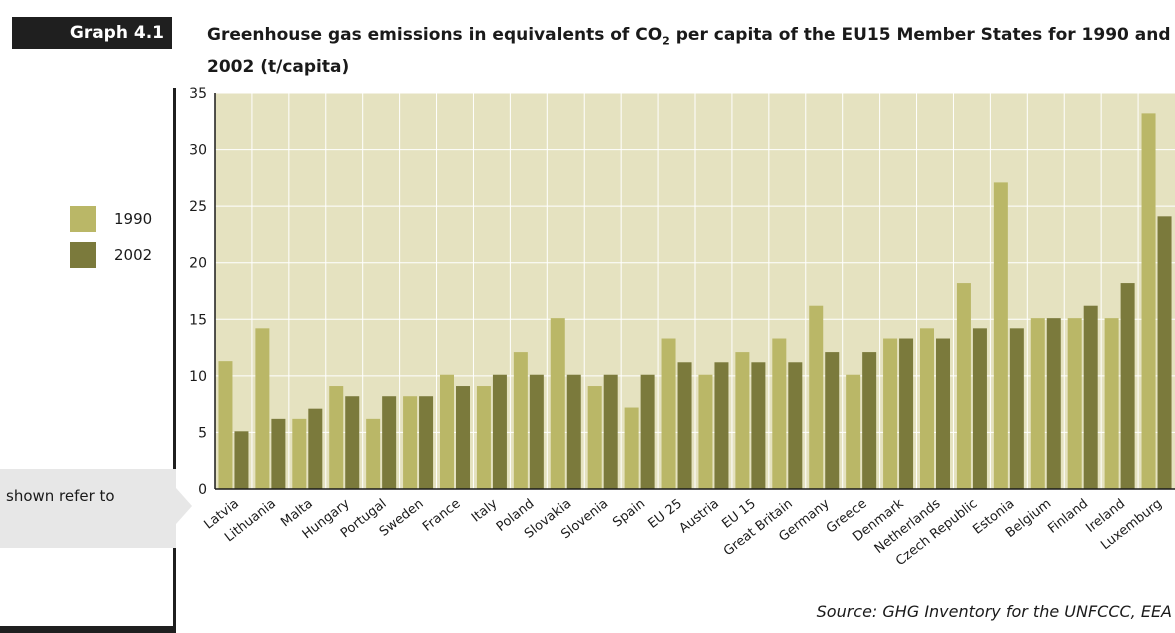 The image size is (1175, 633). What do you see at coordinates (202, 433) in the screenshot?
I see `y-tick-label: 5` at bounding box center [202, 433].